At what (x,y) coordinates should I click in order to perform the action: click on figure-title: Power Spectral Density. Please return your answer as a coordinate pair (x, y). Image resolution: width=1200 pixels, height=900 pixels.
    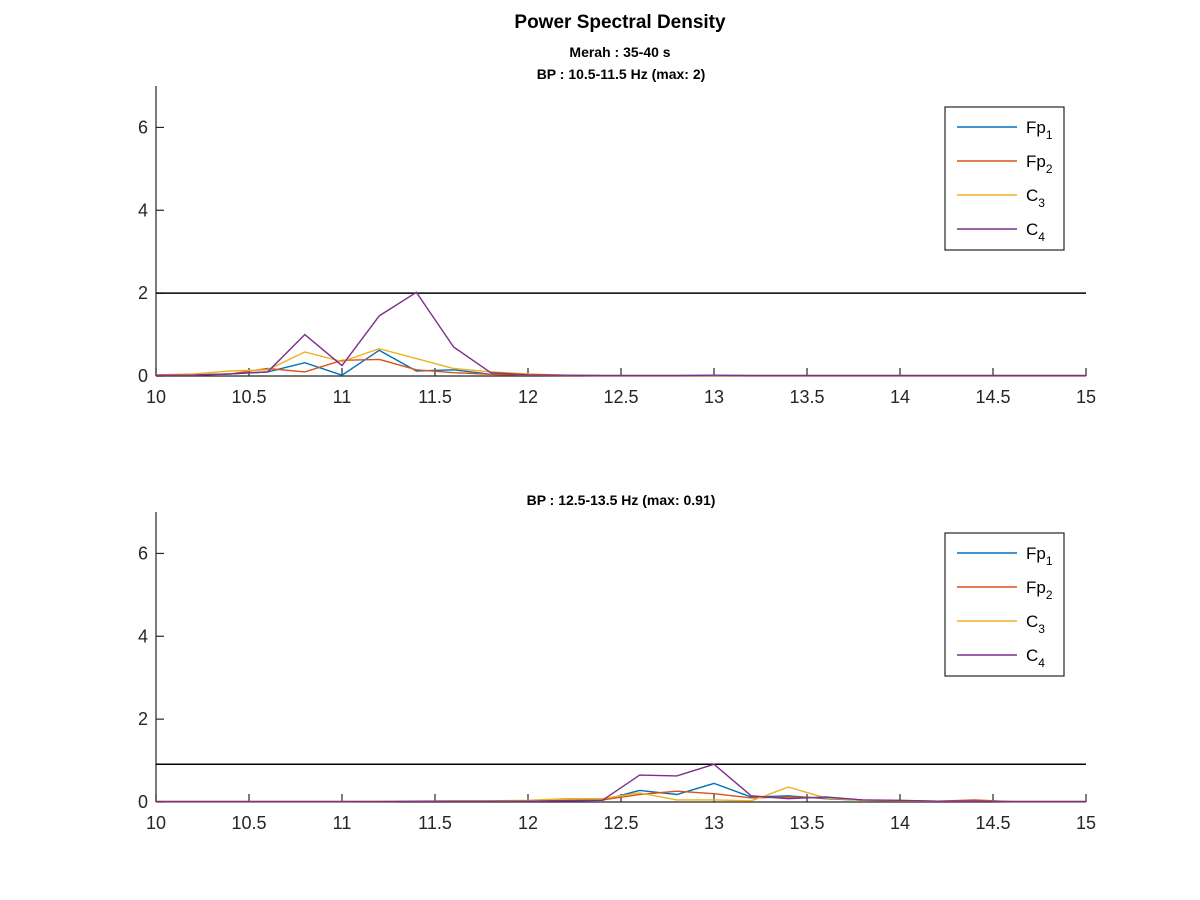
    Looking at the image, I should click on (620, 22).